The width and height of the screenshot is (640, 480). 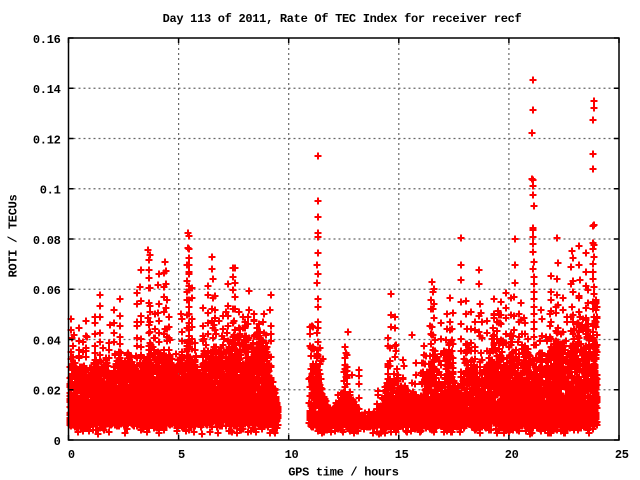 What do you see at coordinates (47, 392) in the screenshot?
I see `svg-text: 0.02` at bounding box center [47, 392].